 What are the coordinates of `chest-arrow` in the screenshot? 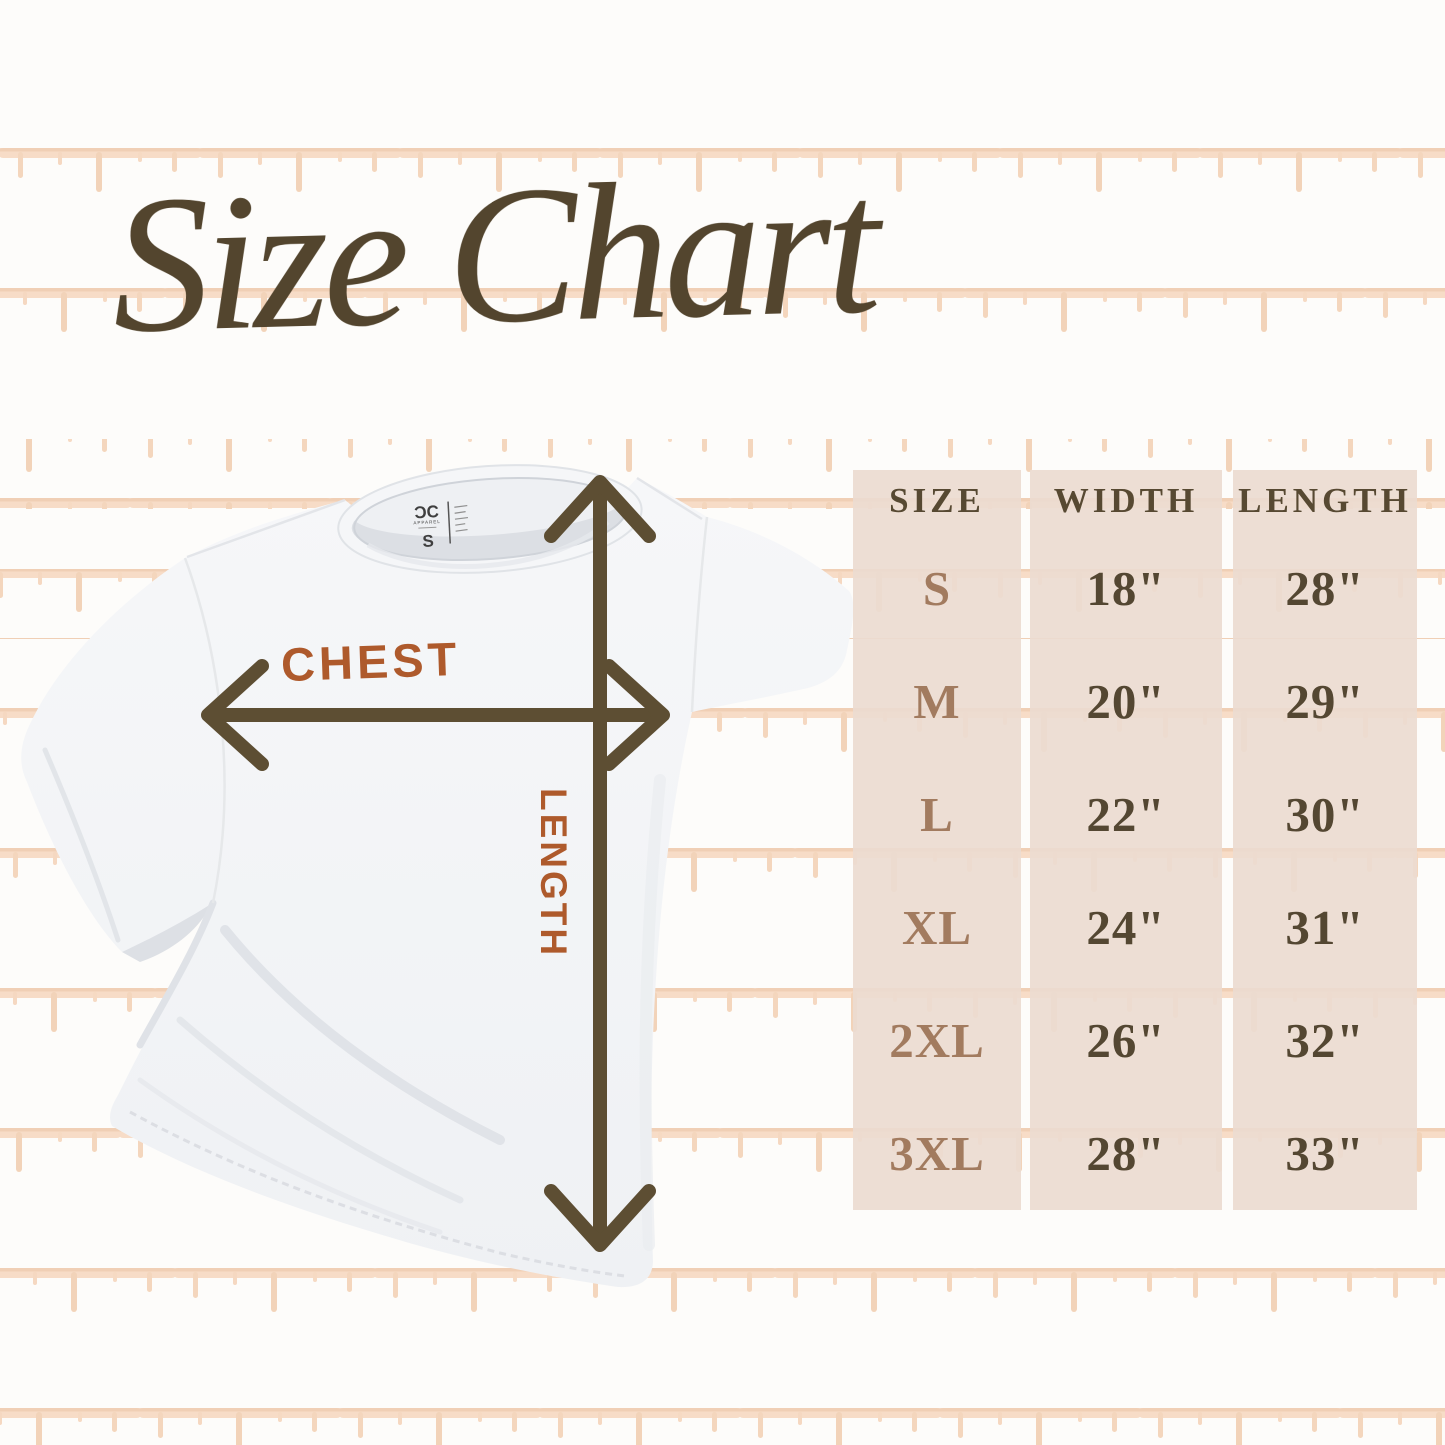 It's located at (435, 715).